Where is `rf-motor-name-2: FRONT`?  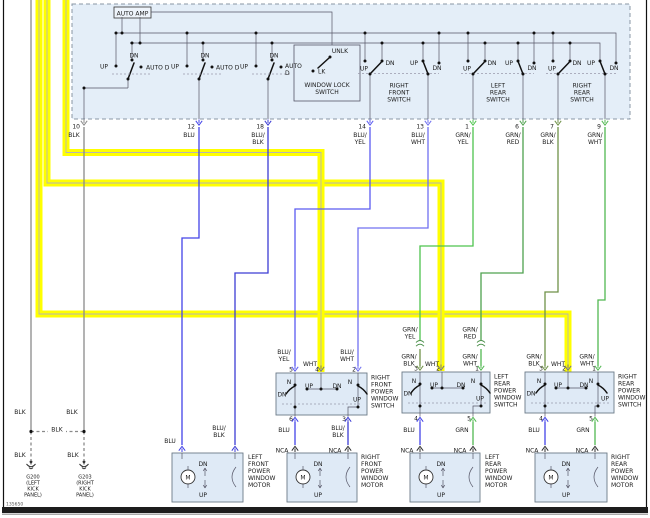 rf-motor-name-2: FRONT is located at coordinates (371, 464).